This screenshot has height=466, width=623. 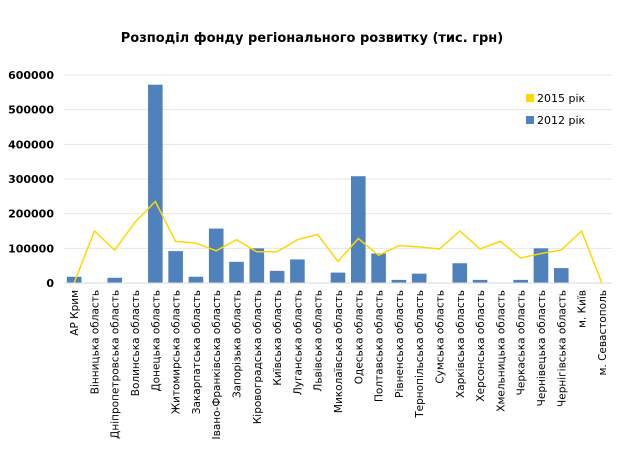 What do you see at coordinates (298, 342) in the screenshot?
I see `x-tick-label: Луганська область` at bounding box center [298, 342].